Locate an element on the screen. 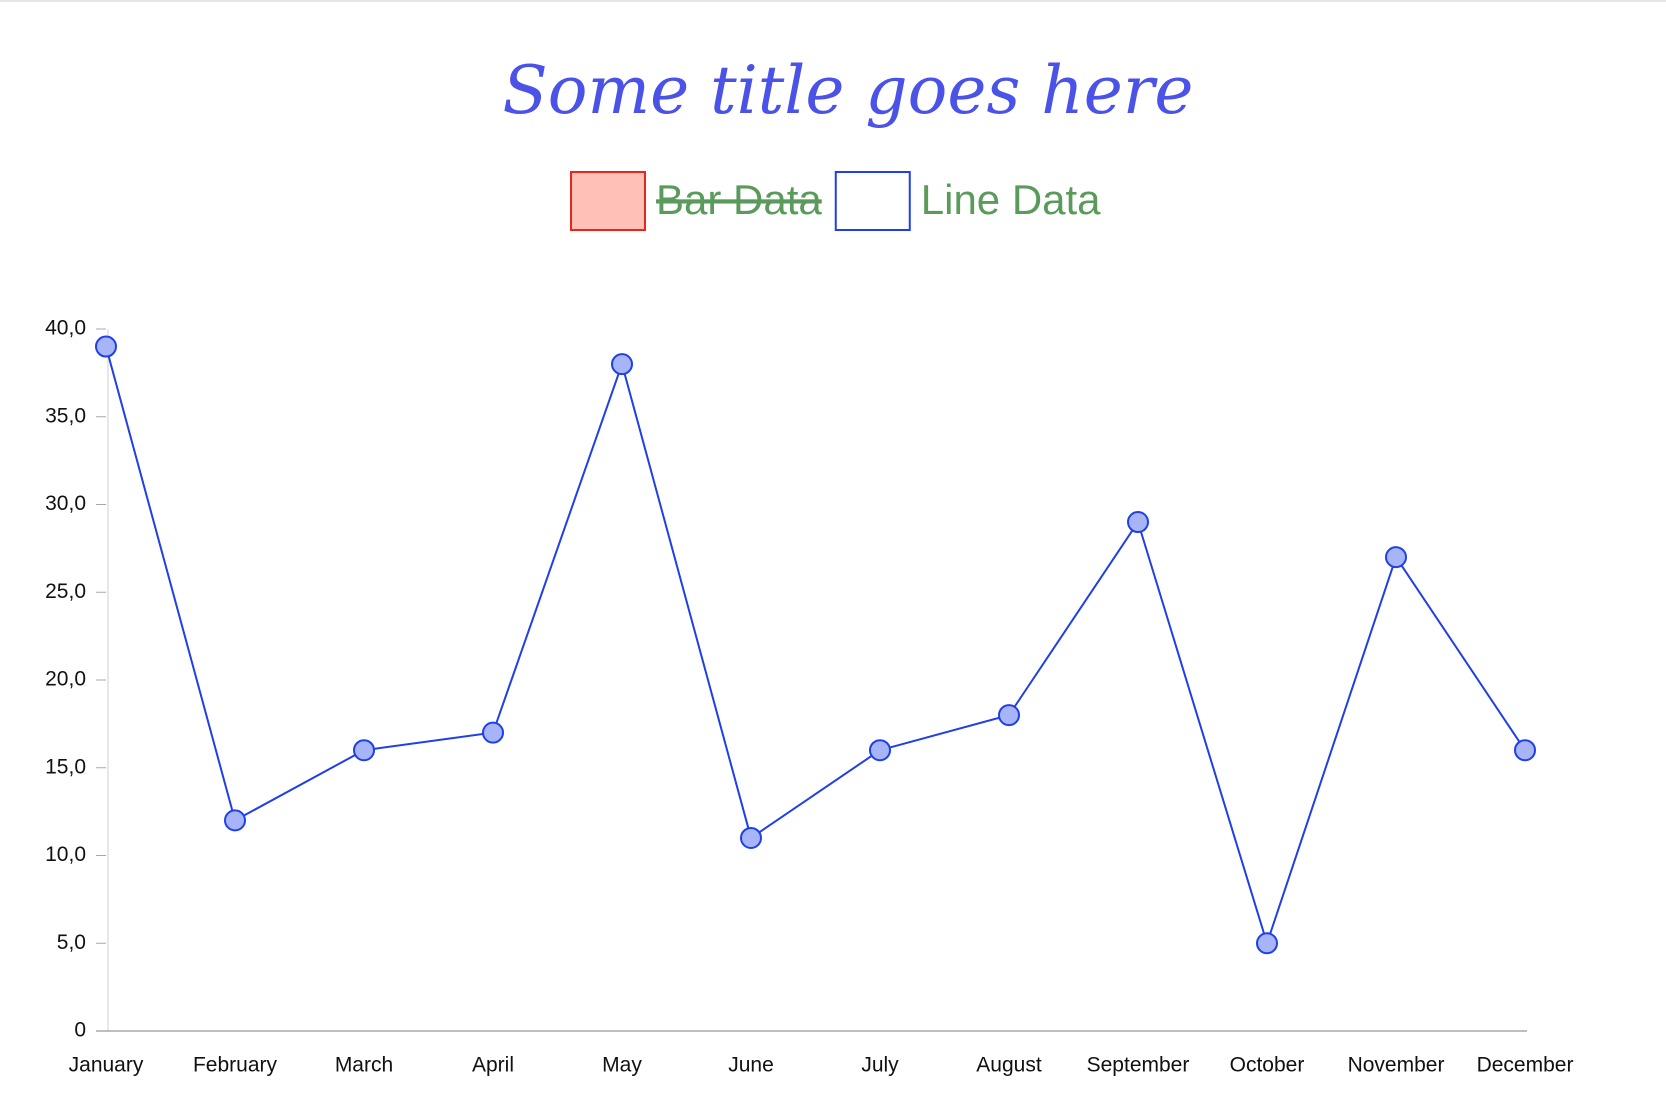 This screenshot has height=1098, width=1666. x-tick-label: March is located at coordinates (364, 1065).